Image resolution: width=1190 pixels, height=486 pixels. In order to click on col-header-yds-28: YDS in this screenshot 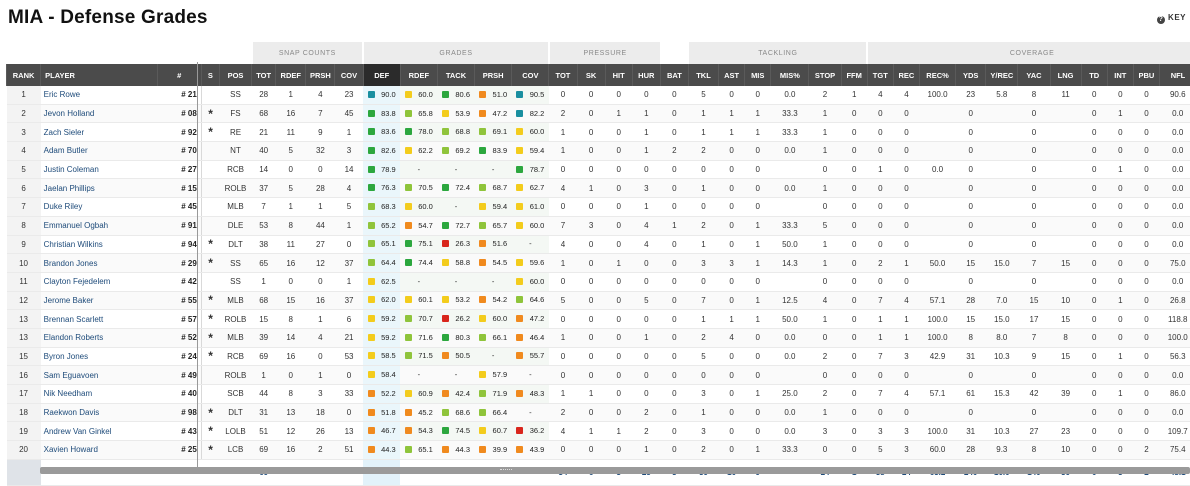, I will do `click(971, 75)`.